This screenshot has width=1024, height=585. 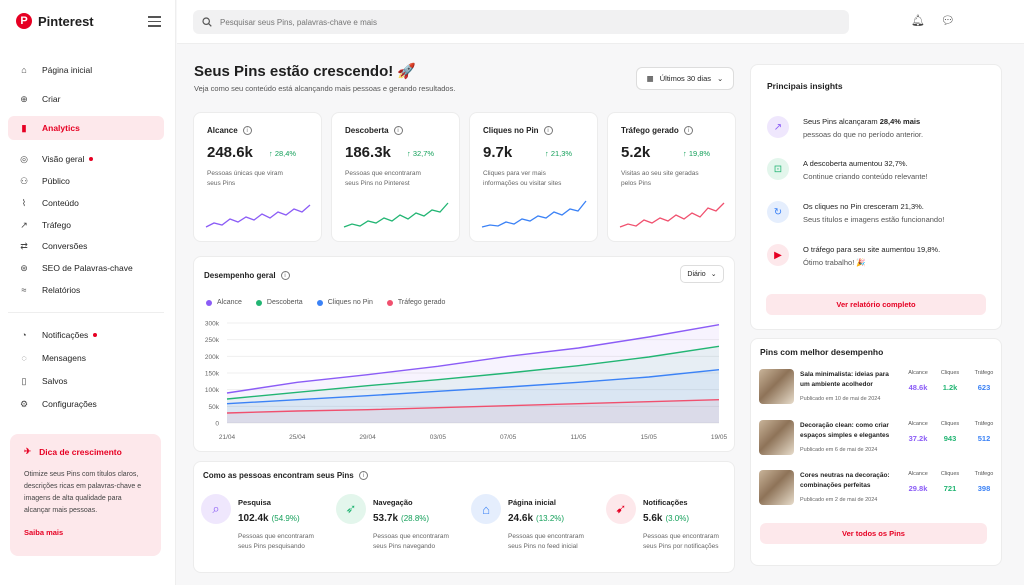 I want to click on source-percent: (13.2%), so click(x=550, y=518).